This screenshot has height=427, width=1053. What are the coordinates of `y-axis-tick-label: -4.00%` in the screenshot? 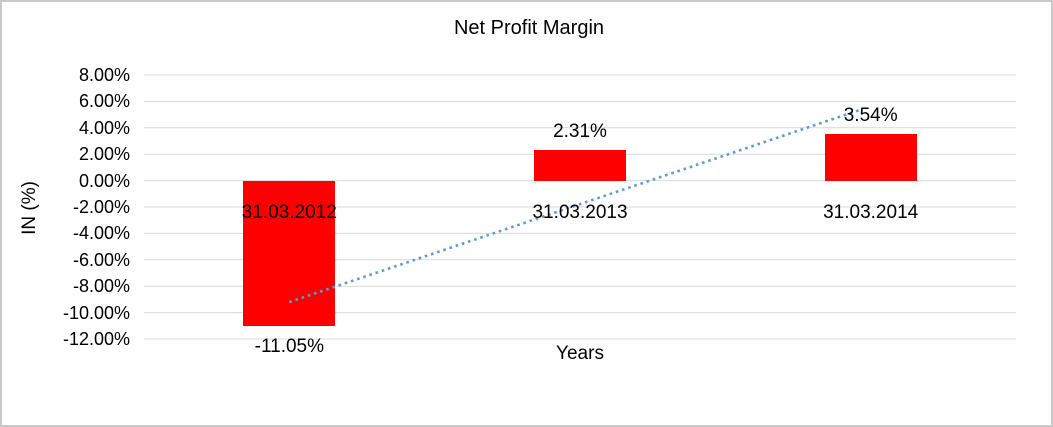 It's located at (101, 233).